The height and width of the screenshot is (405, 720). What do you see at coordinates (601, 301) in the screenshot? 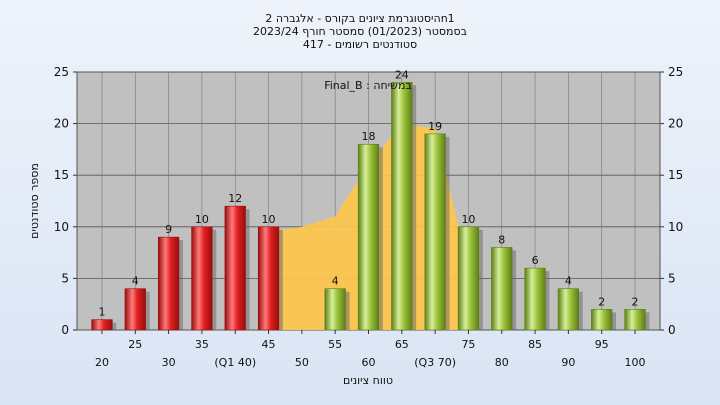
I see `data-label-95: 2` at bounding box center [601, 301].